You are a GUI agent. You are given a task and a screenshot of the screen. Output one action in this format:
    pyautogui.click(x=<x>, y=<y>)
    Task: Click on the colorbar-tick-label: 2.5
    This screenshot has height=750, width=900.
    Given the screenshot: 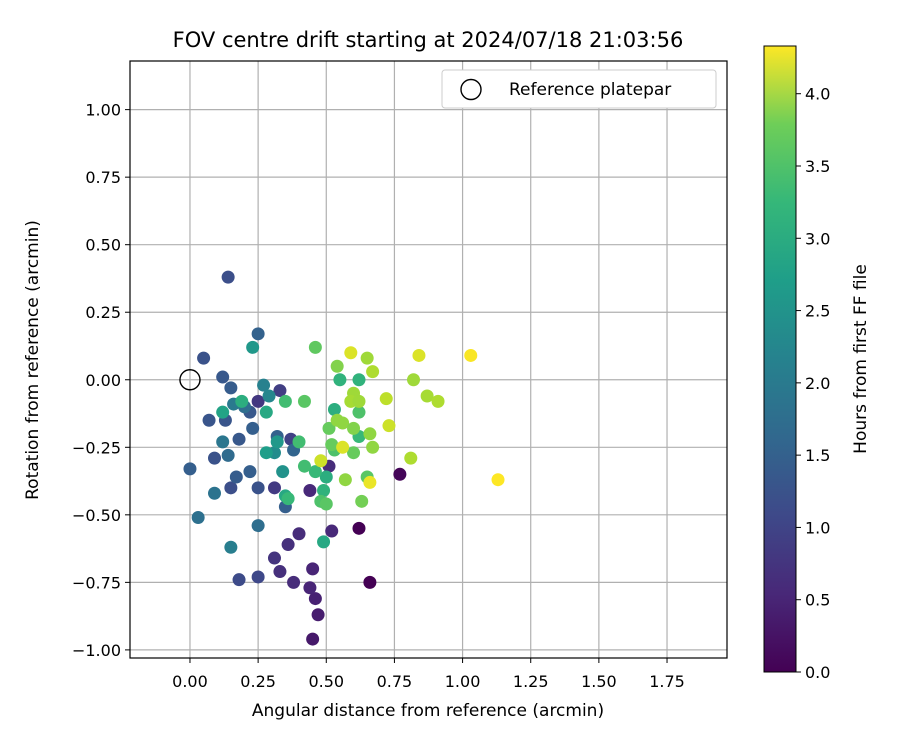 What is the action you would take?
    pyautogui.click(x=817, y=311)
    